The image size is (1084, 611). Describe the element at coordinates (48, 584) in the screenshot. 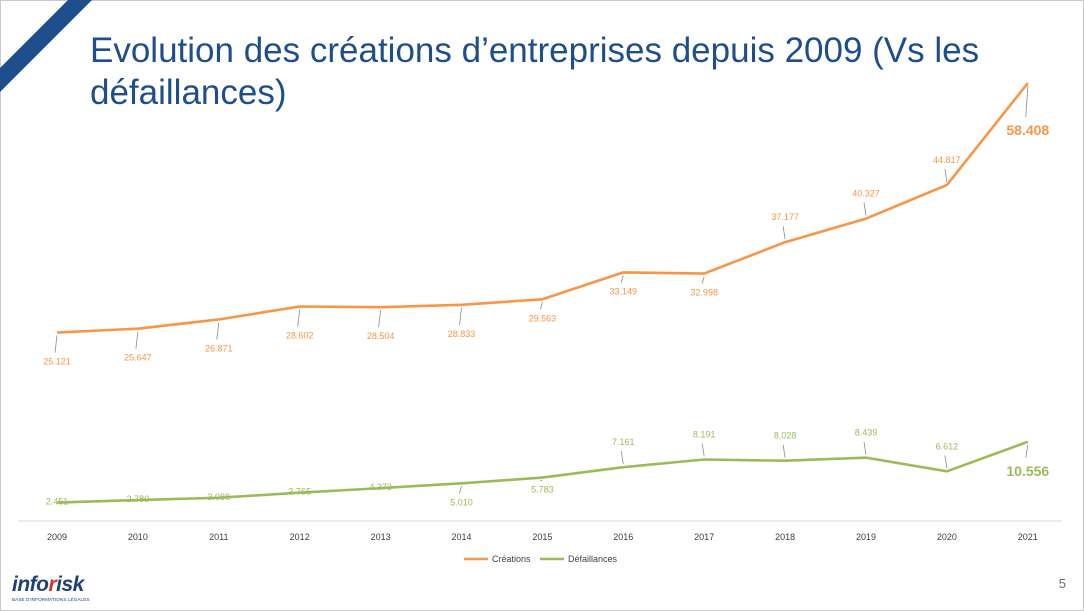

I see `logo-word: inforisk` at that location.